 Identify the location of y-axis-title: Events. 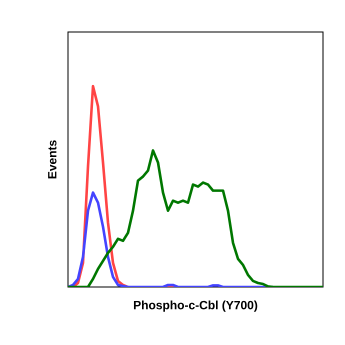
(52, 159).